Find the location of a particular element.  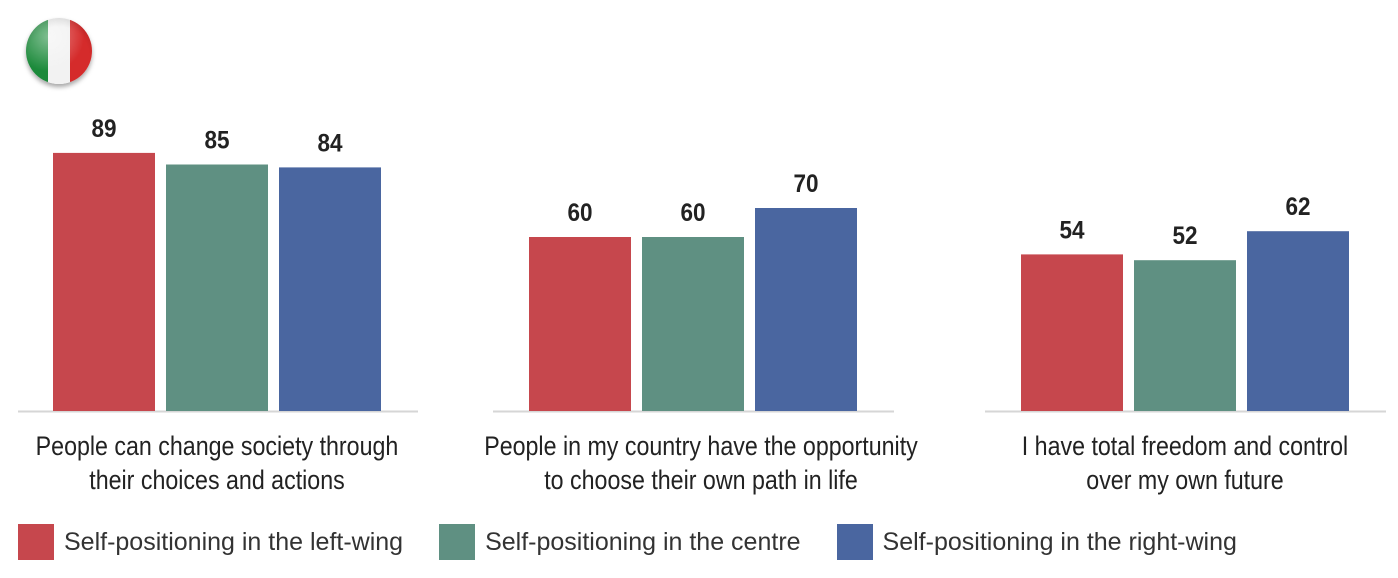

flag-band-green is located at coordinates (37, 51).